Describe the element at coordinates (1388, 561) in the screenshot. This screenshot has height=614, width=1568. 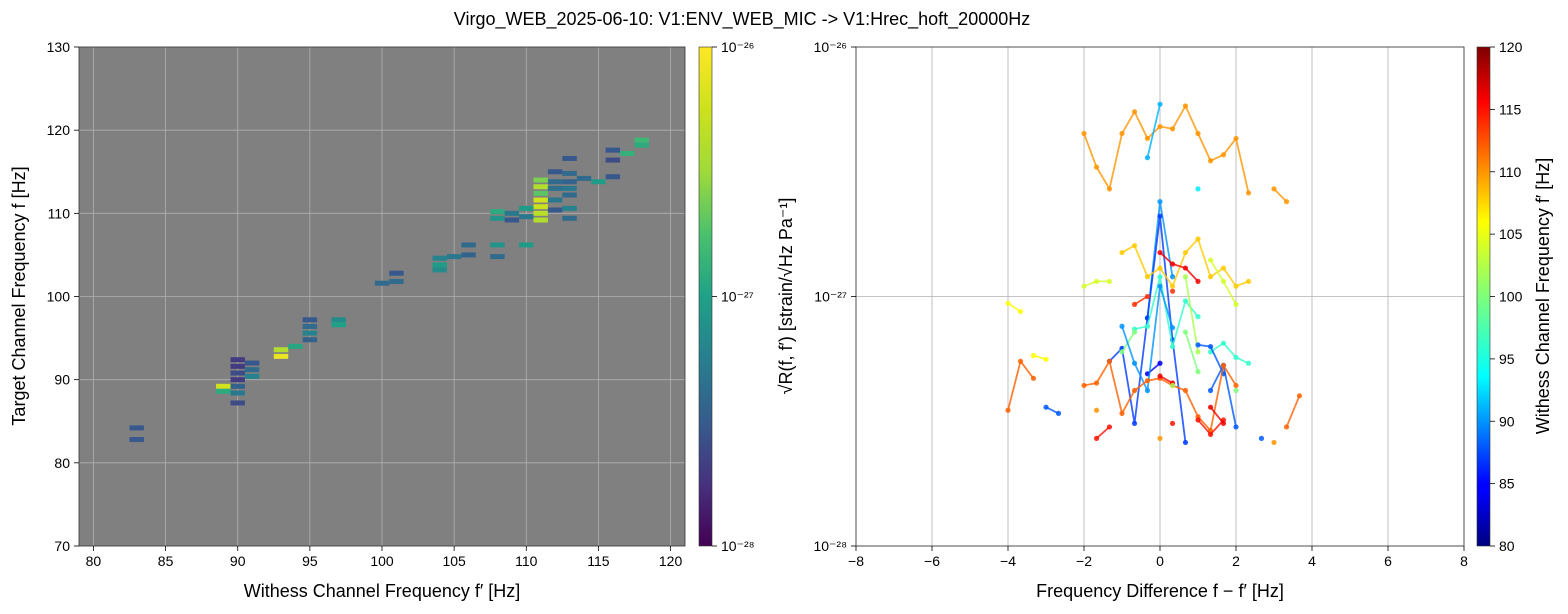
I see `difference-x-tick-label: 6` at that location.